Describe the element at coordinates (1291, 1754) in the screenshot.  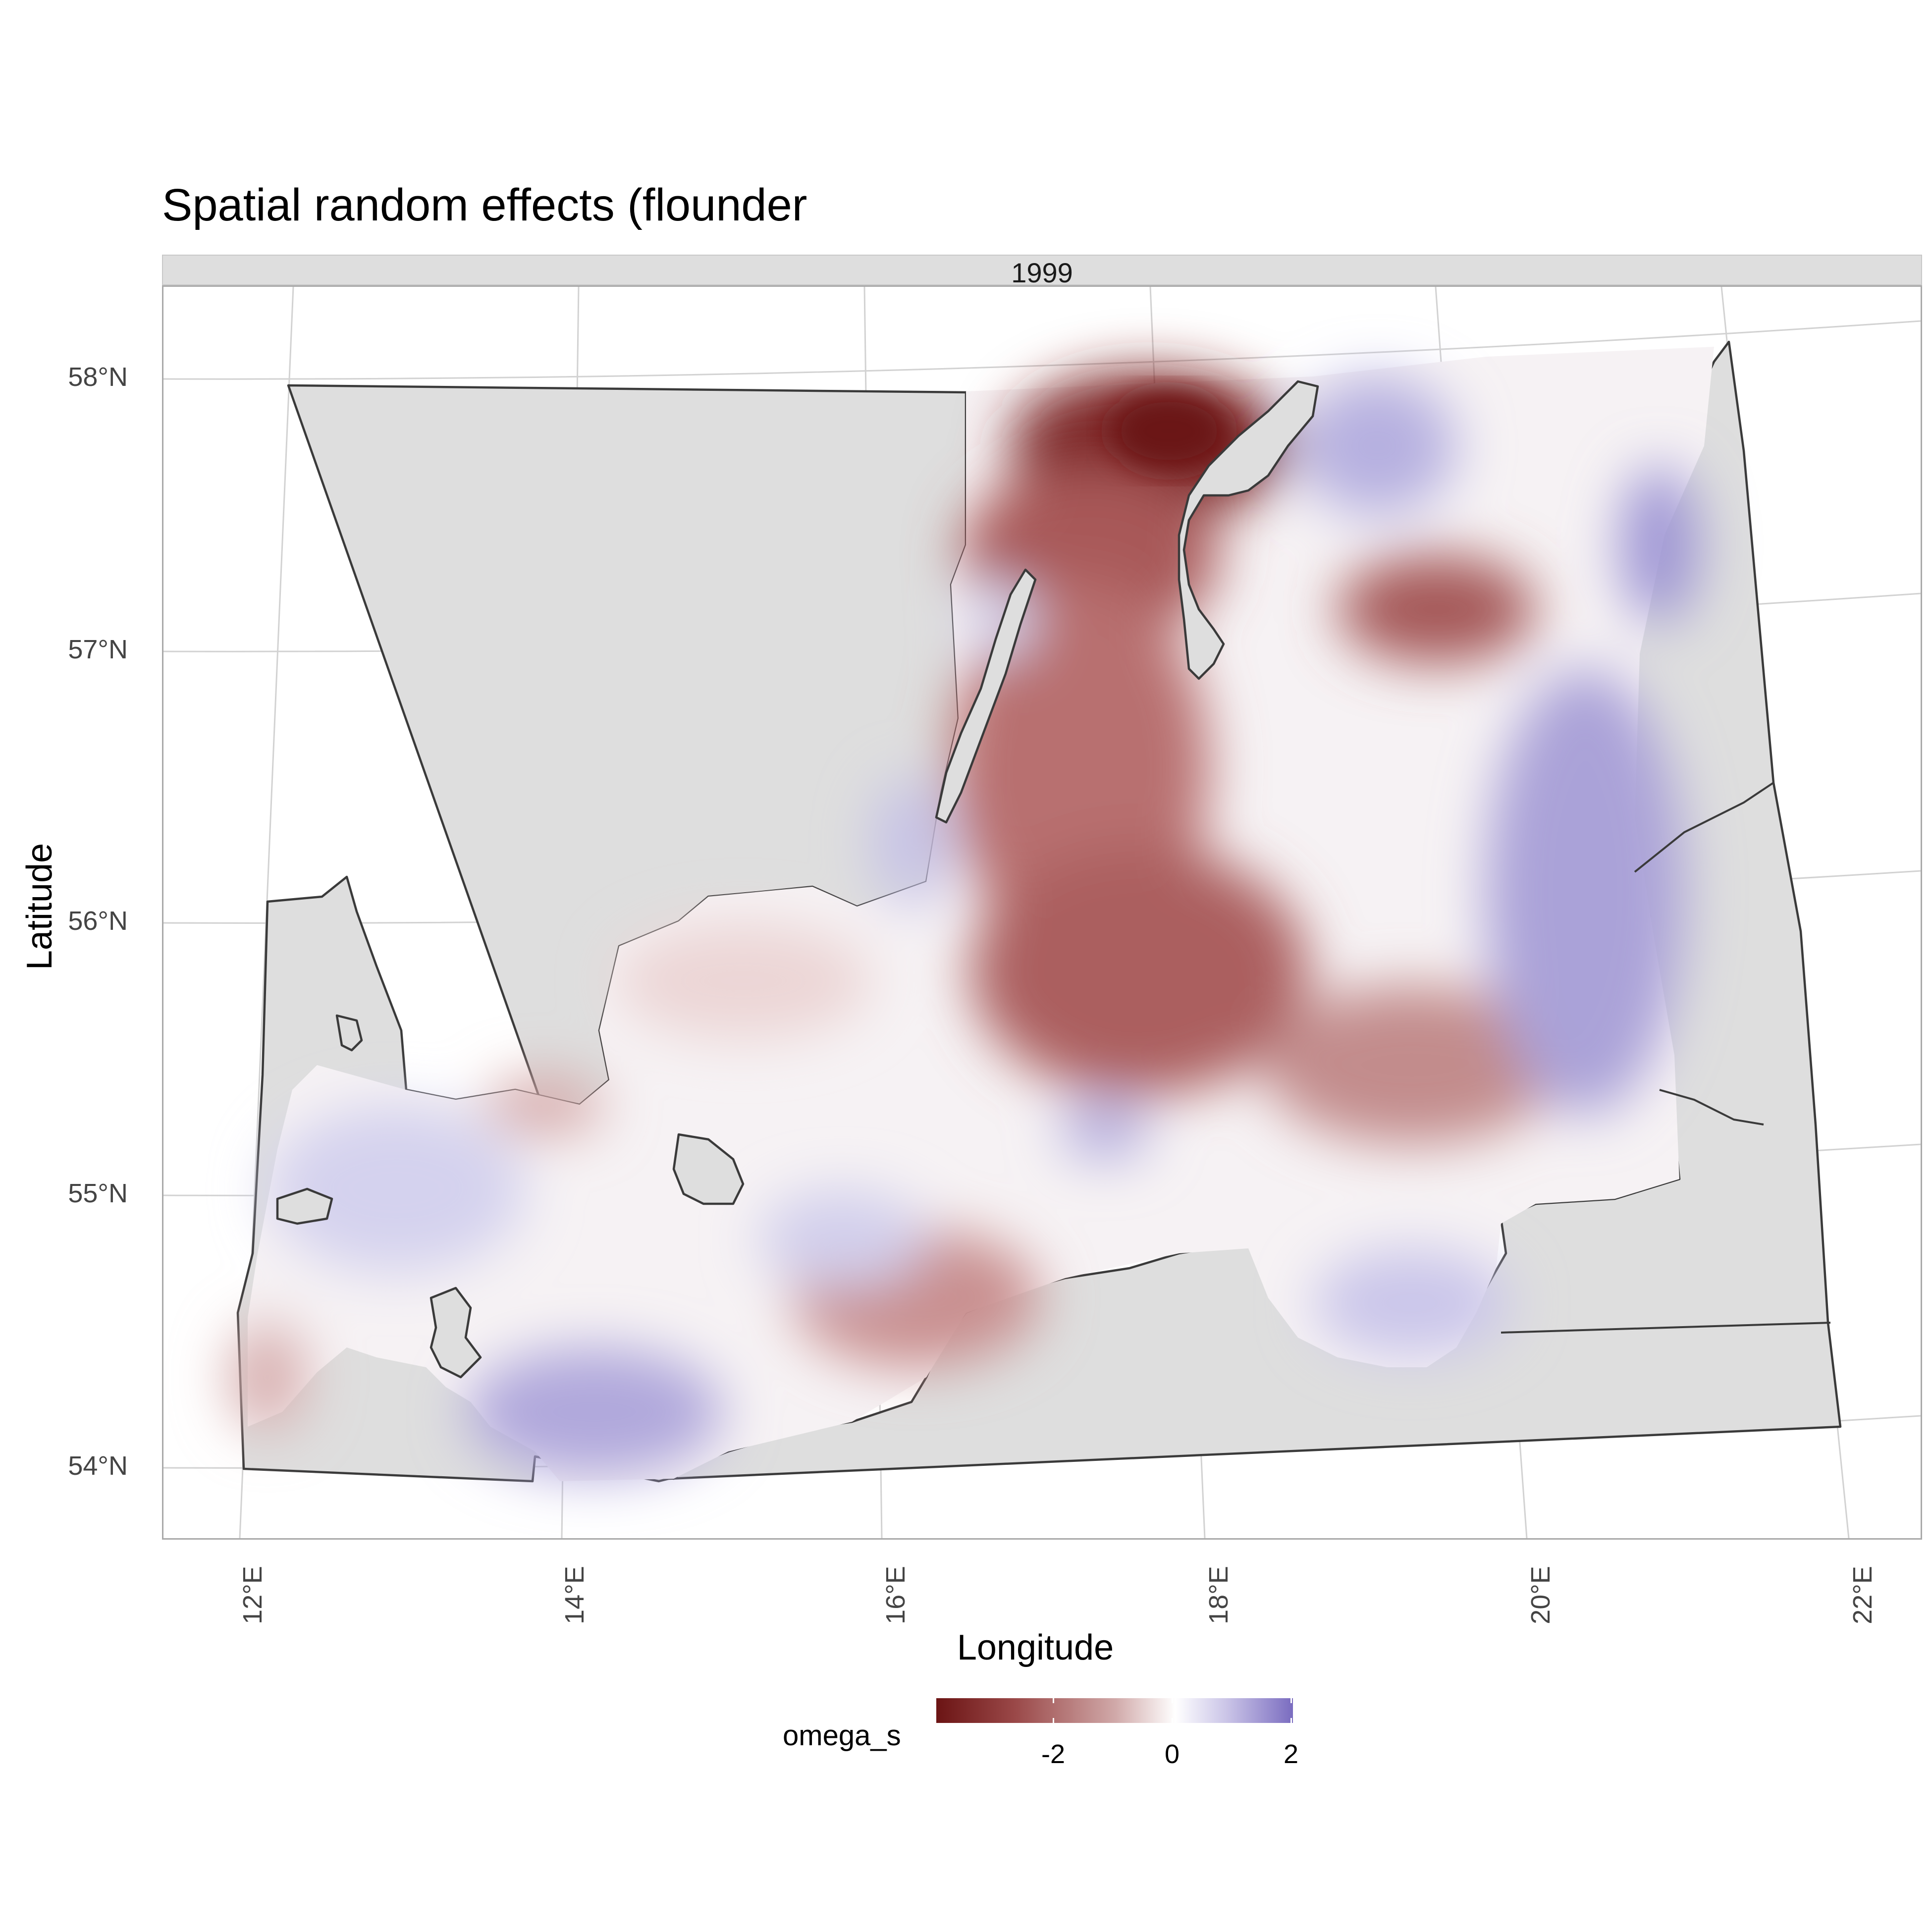
I see `legend-tick-label: 2` at that location.